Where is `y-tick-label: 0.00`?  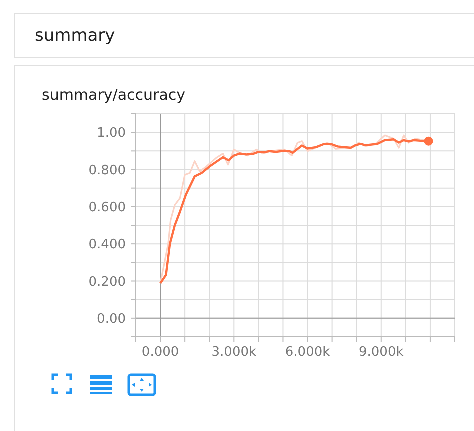 y-tick-label: 0.00 is located at coordinates (111, 319).